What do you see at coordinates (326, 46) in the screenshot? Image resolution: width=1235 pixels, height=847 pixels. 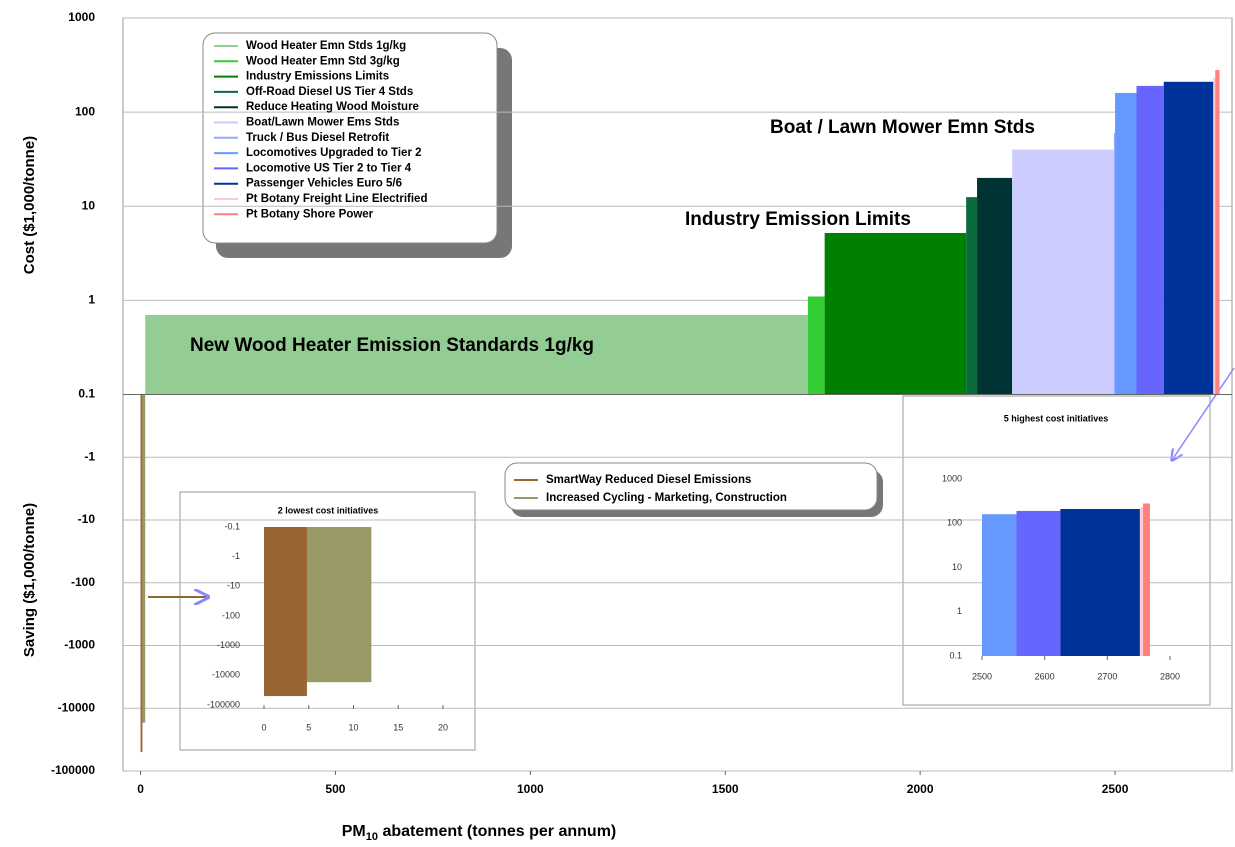 I see `legend-label: Wood Heater Emn Stds 1g/kg` at bounding box center [326, 46].